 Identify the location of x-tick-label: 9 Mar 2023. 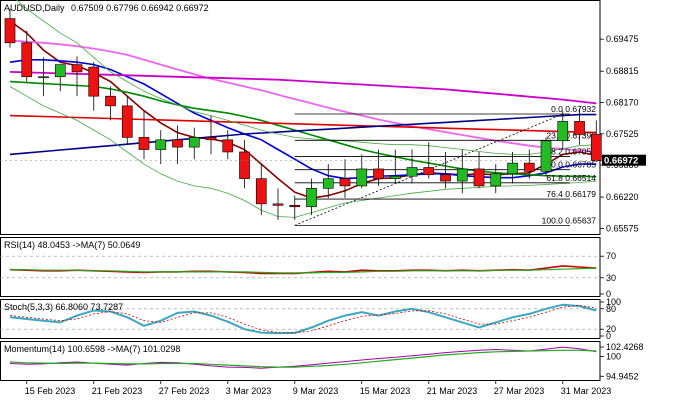
(316, 391).